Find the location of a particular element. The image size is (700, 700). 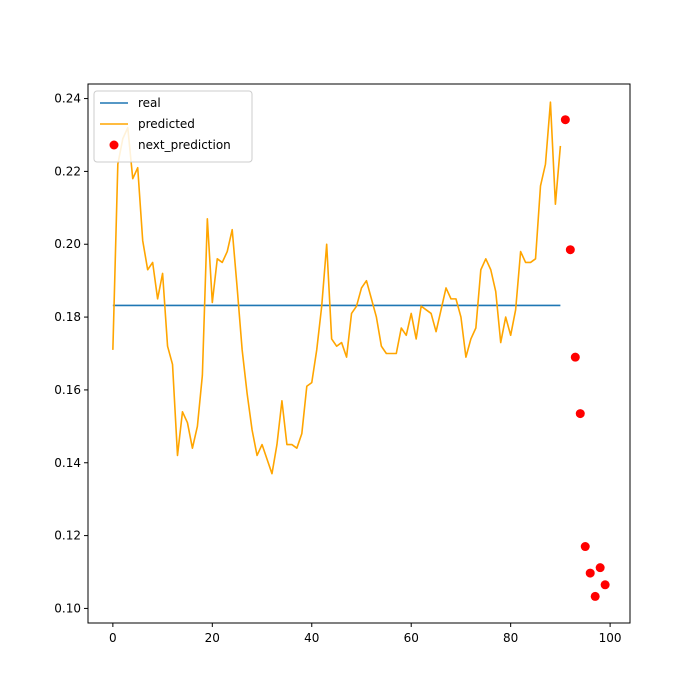

y-tick-label: 0.20 is located at coordinates (67, 244).